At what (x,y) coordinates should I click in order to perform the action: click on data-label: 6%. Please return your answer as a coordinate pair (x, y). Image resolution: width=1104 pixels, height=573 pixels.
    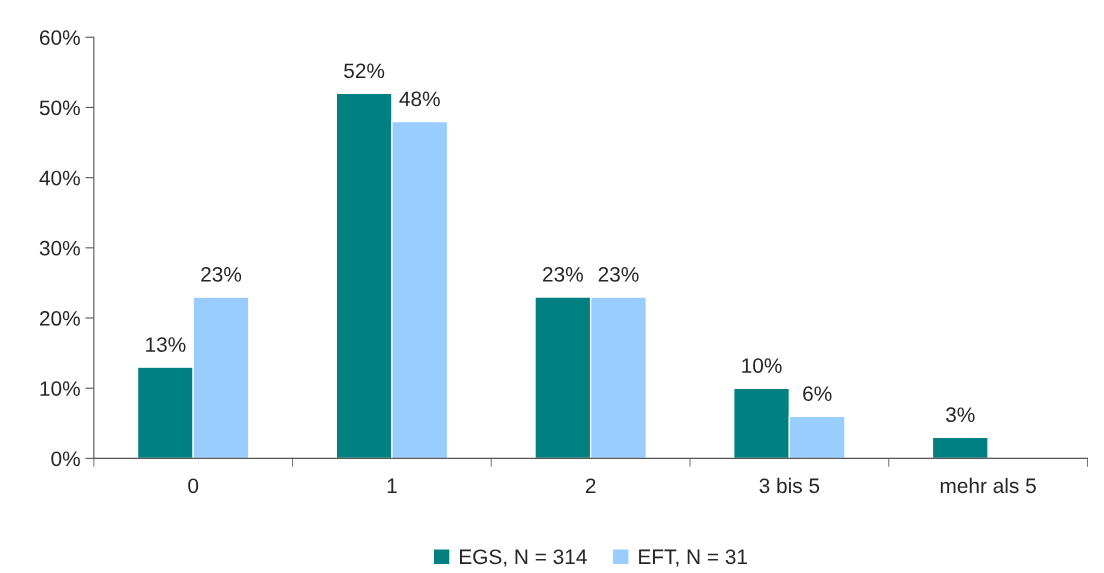
    Looking at the image, I should click on (817, 394).